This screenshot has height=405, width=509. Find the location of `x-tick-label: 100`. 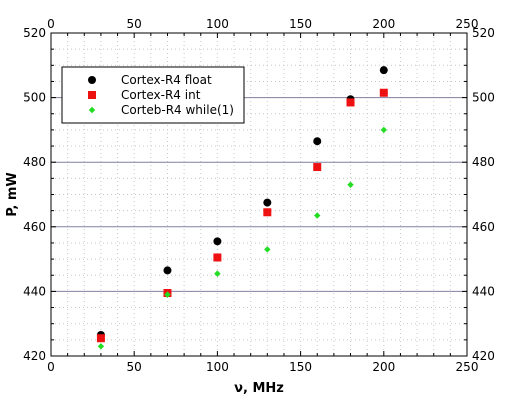

x-tick-label: 100 is located at coordinates (217, 367).